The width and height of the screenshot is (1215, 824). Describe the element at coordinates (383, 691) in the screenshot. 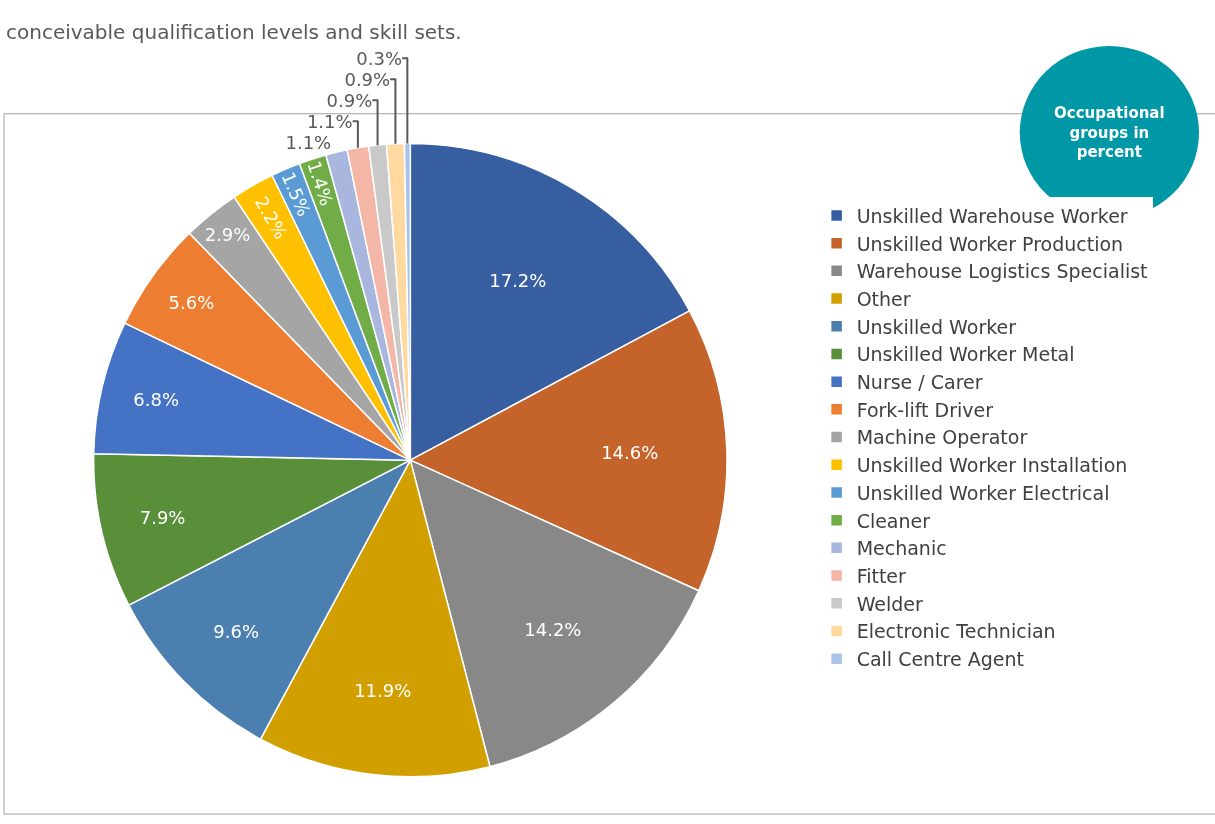

I see `data-label: 11.9%` at that location.